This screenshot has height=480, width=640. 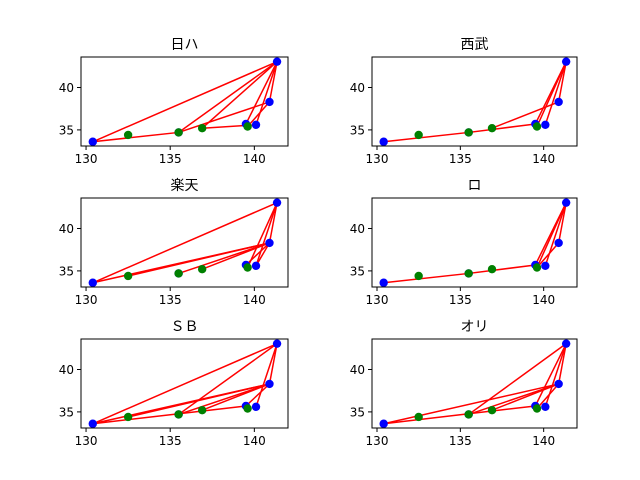 What do you see at coordinates (185, 327) in the screenshot?
I see `subplot-title: ＳＢ` at bounding box center [185, 327].